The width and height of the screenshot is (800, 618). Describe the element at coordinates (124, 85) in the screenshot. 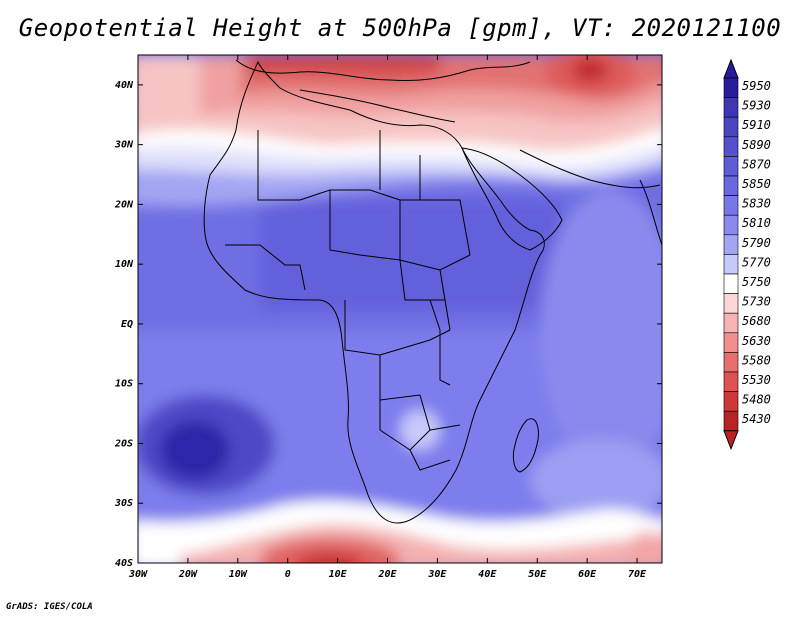

I see `lat-label: 40N` at that location.